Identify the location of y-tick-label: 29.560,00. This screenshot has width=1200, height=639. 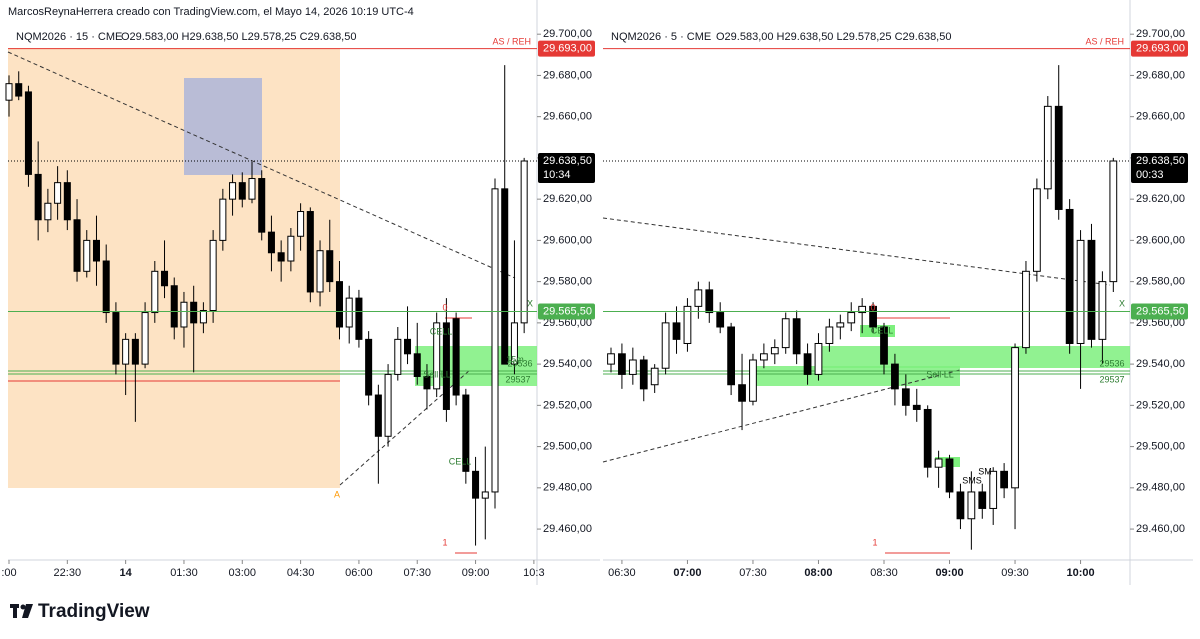
(1160, 323).